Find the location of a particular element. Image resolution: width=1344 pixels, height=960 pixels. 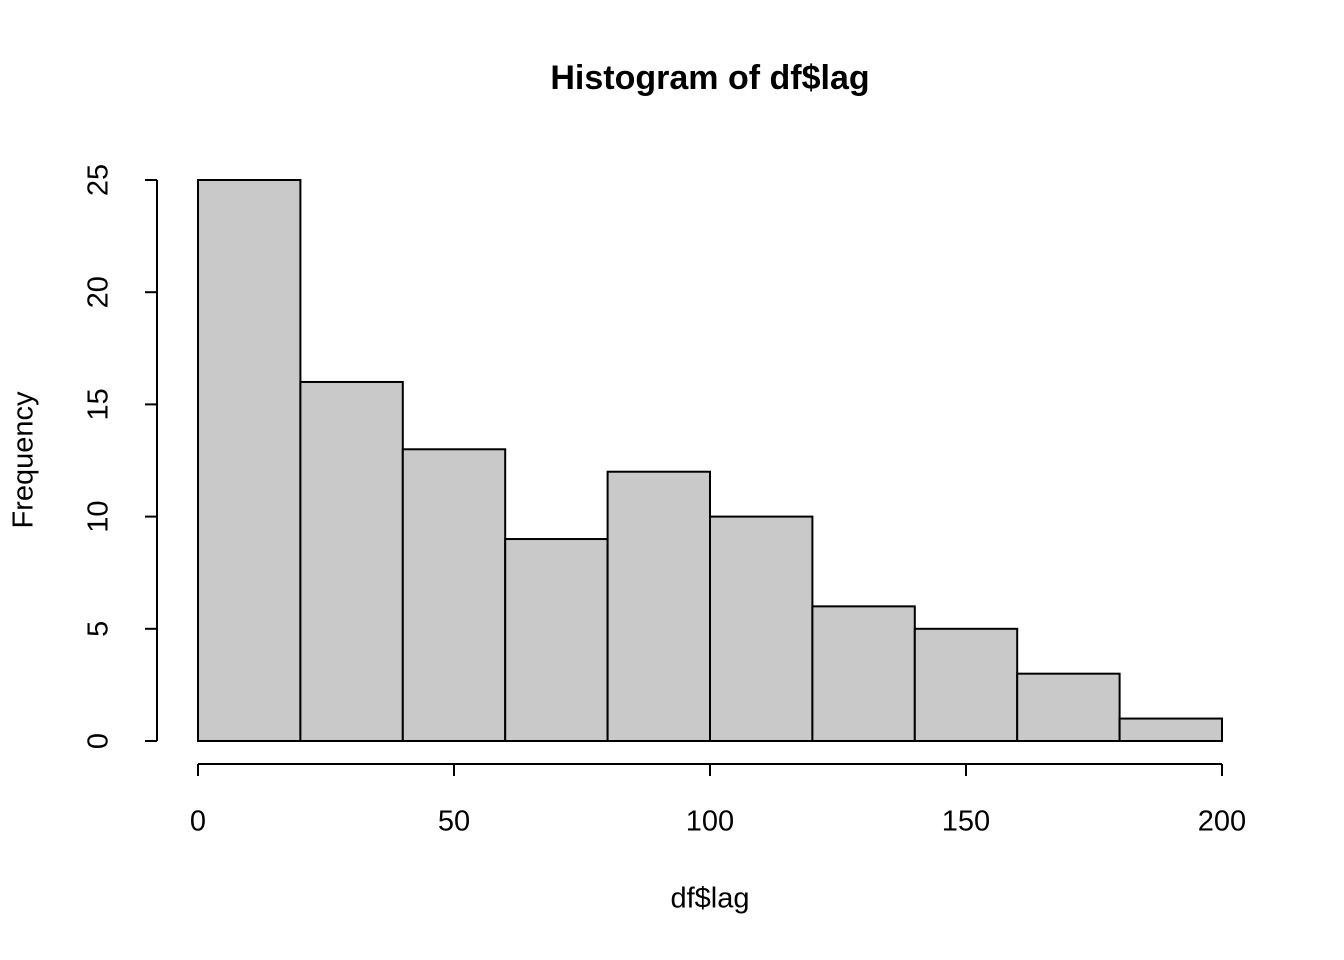

y-tick-label: 25 is located at coordinates (99, 180).